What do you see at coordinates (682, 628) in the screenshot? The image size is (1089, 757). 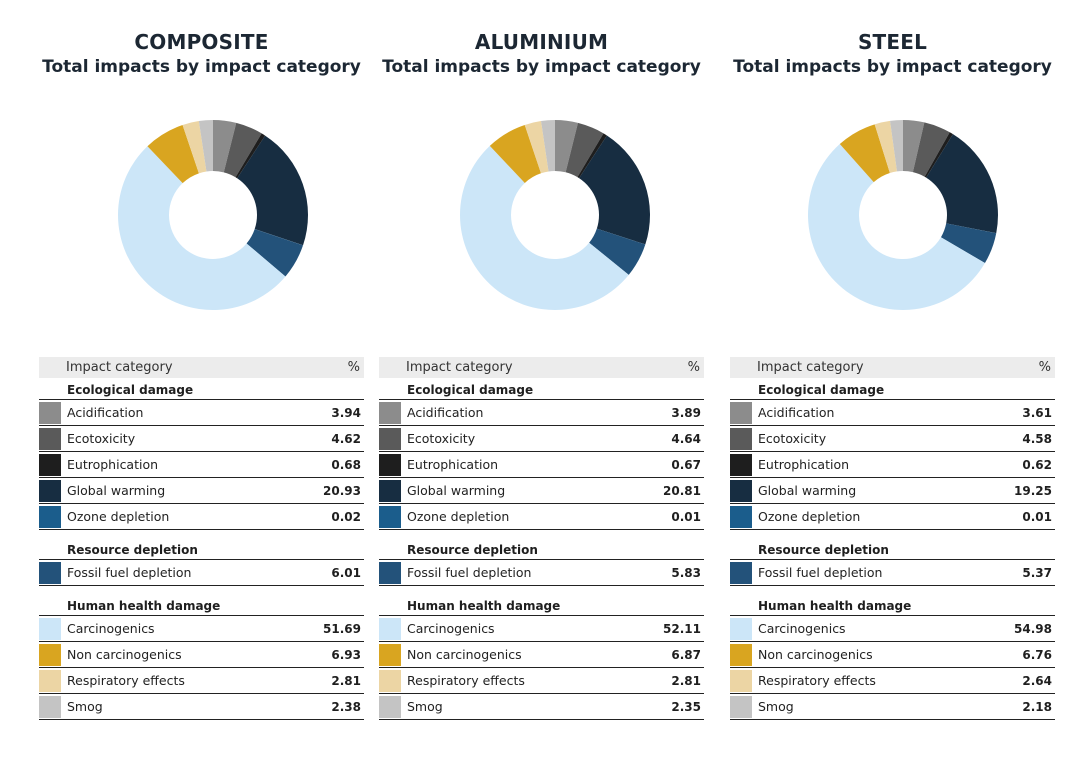 I see `category-value: 52.11` at bounding box center [682, 628].